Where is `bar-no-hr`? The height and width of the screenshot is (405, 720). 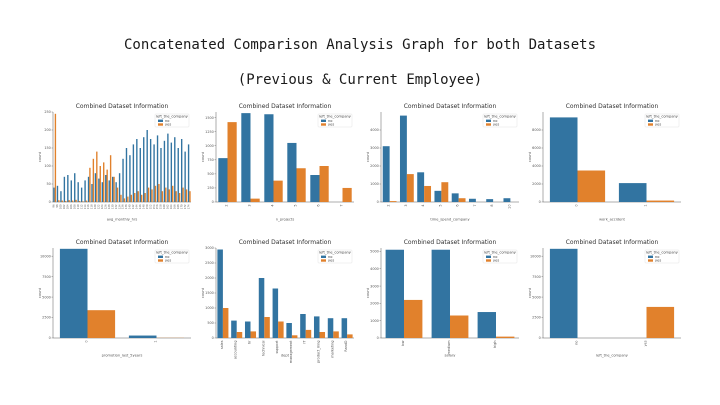
bar-no-hr is located at coordinates (247, 329).